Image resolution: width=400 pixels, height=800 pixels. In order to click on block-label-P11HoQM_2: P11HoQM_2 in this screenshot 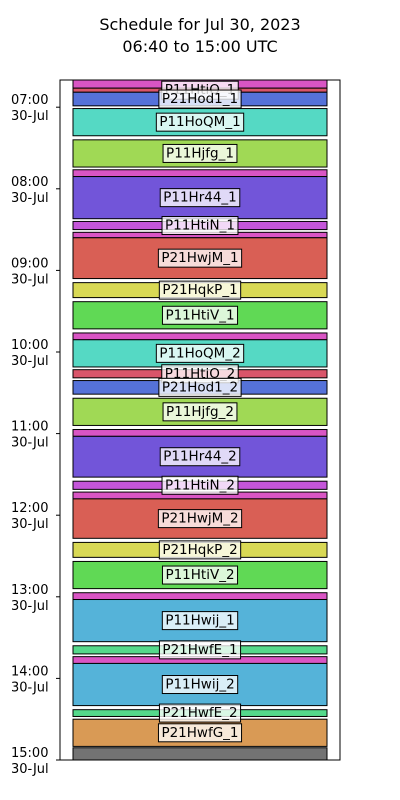, I will do `click(200, 353)`.